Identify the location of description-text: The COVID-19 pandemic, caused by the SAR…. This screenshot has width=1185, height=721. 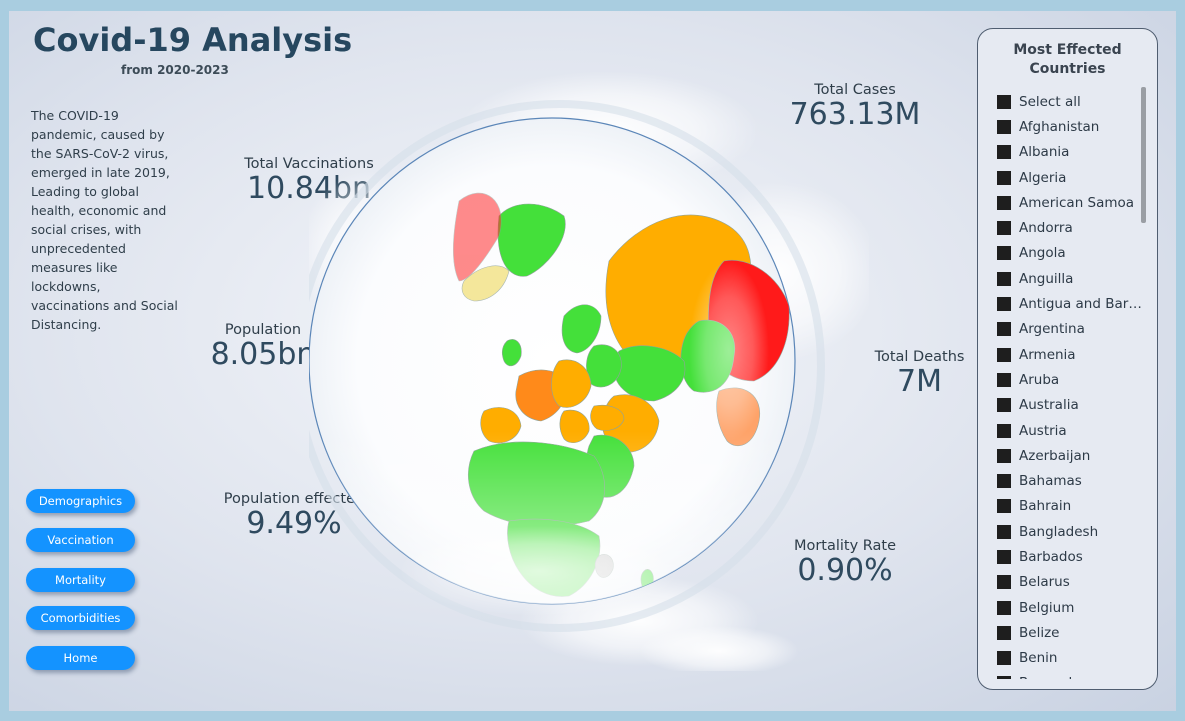
(104, 220).